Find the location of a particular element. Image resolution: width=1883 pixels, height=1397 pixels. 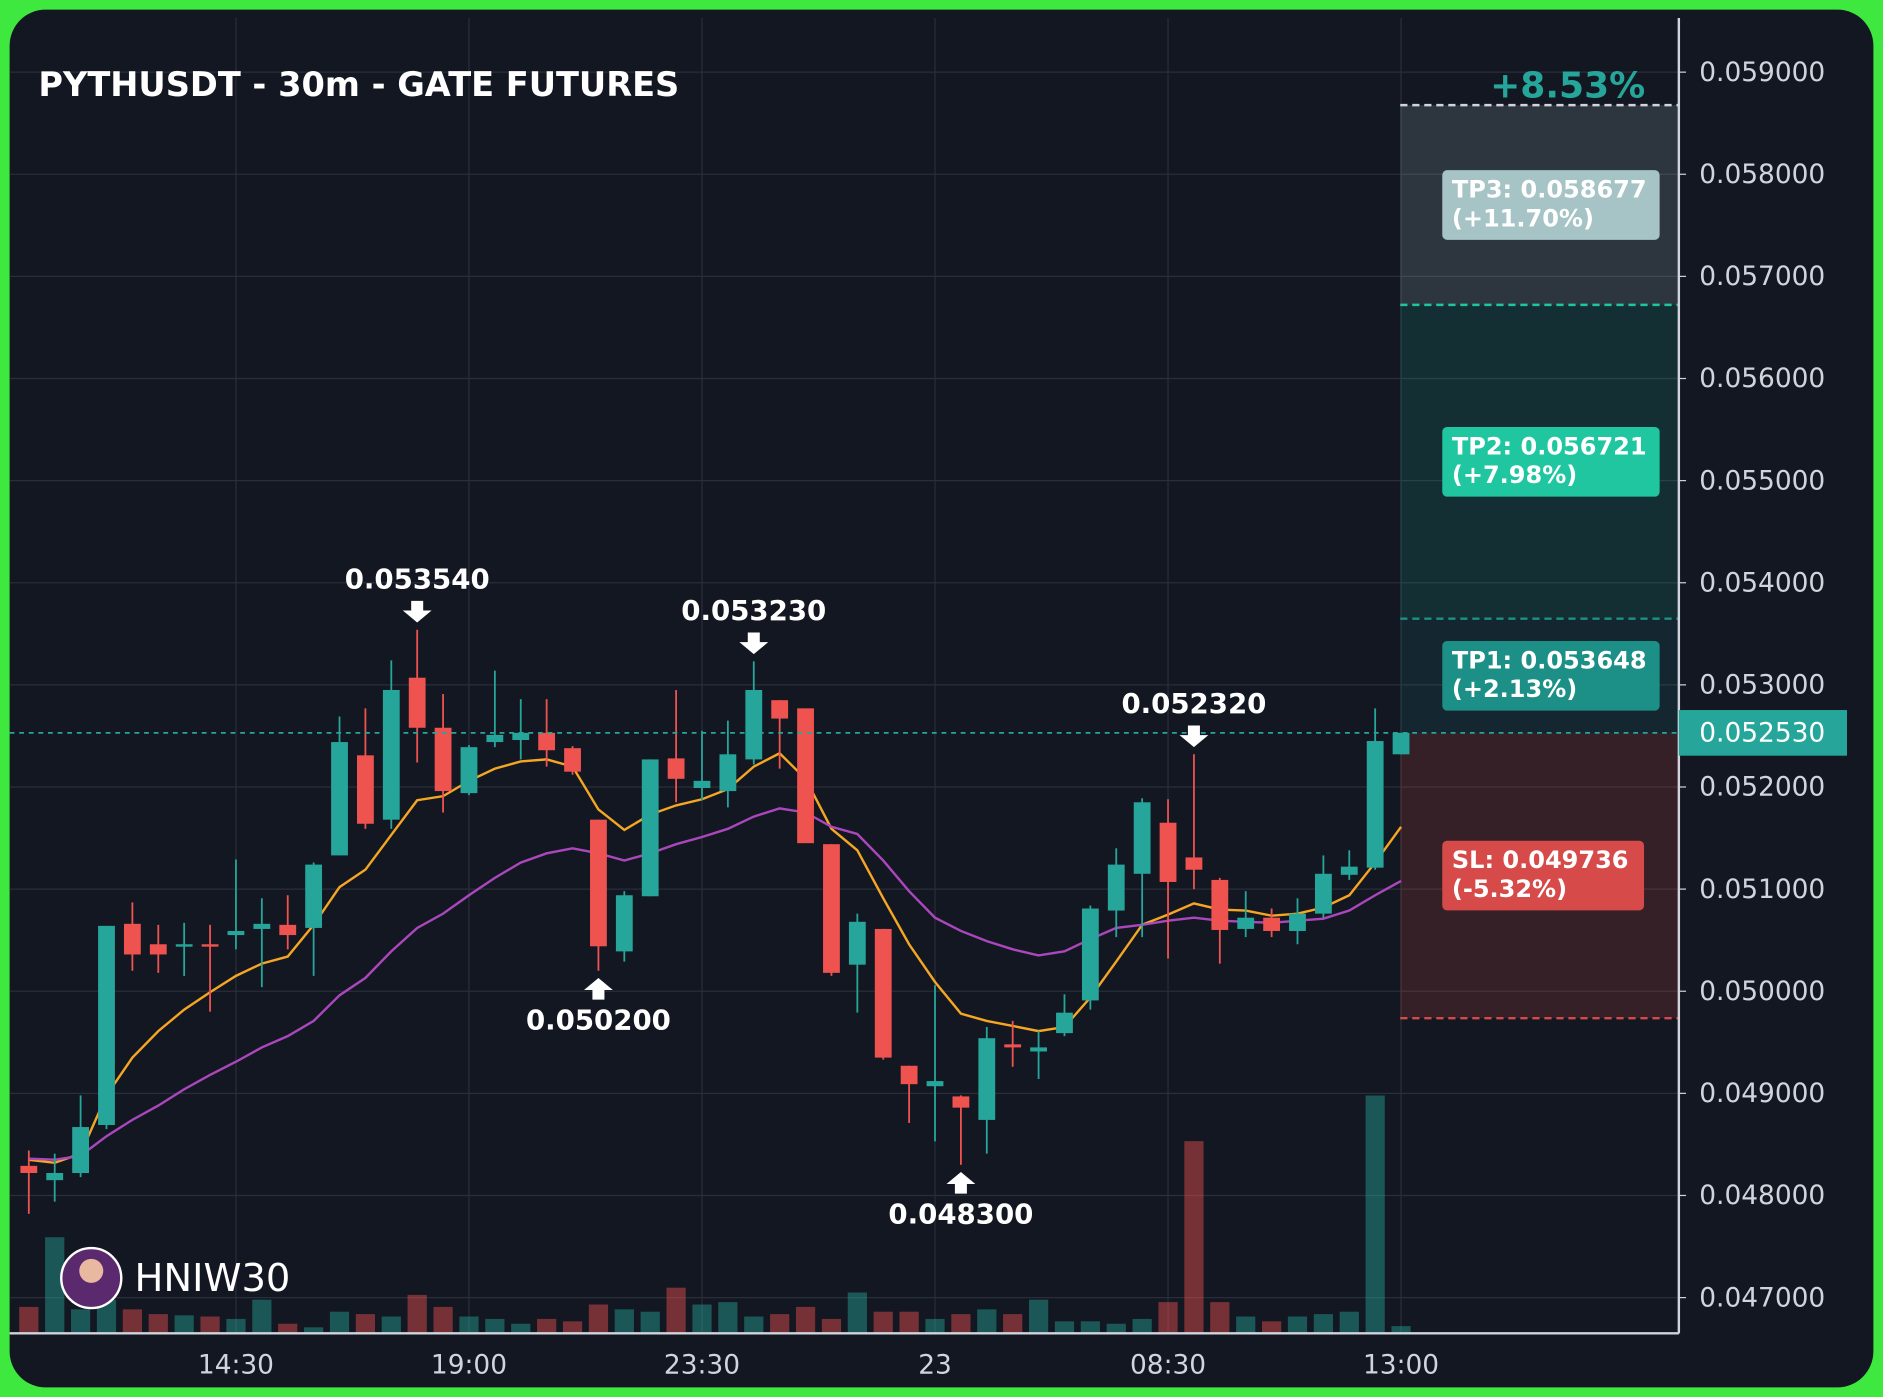

target-label: TP1: 0.053648 is located at coordinates (1549, 660).